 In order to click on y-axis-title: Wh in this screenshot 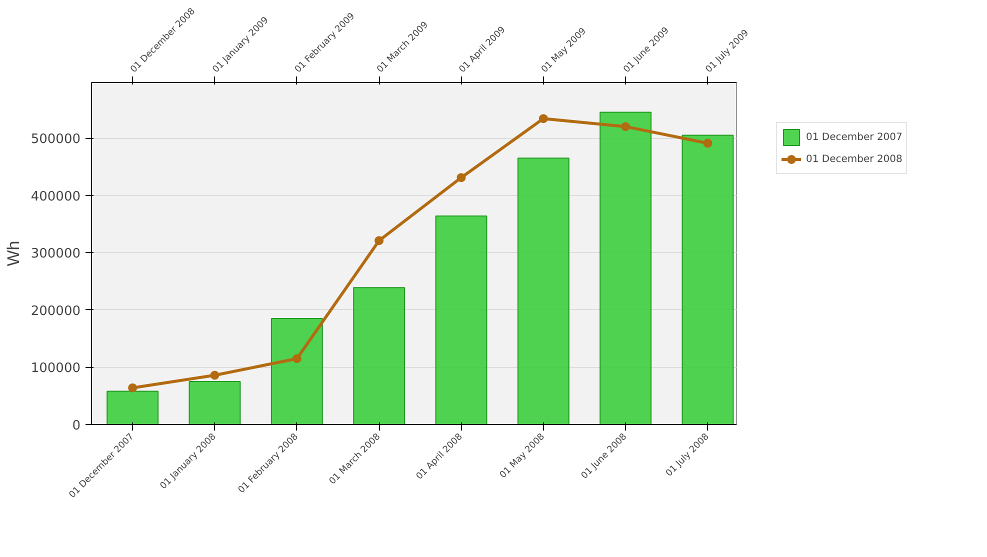, I will do `click(13, 253)`.